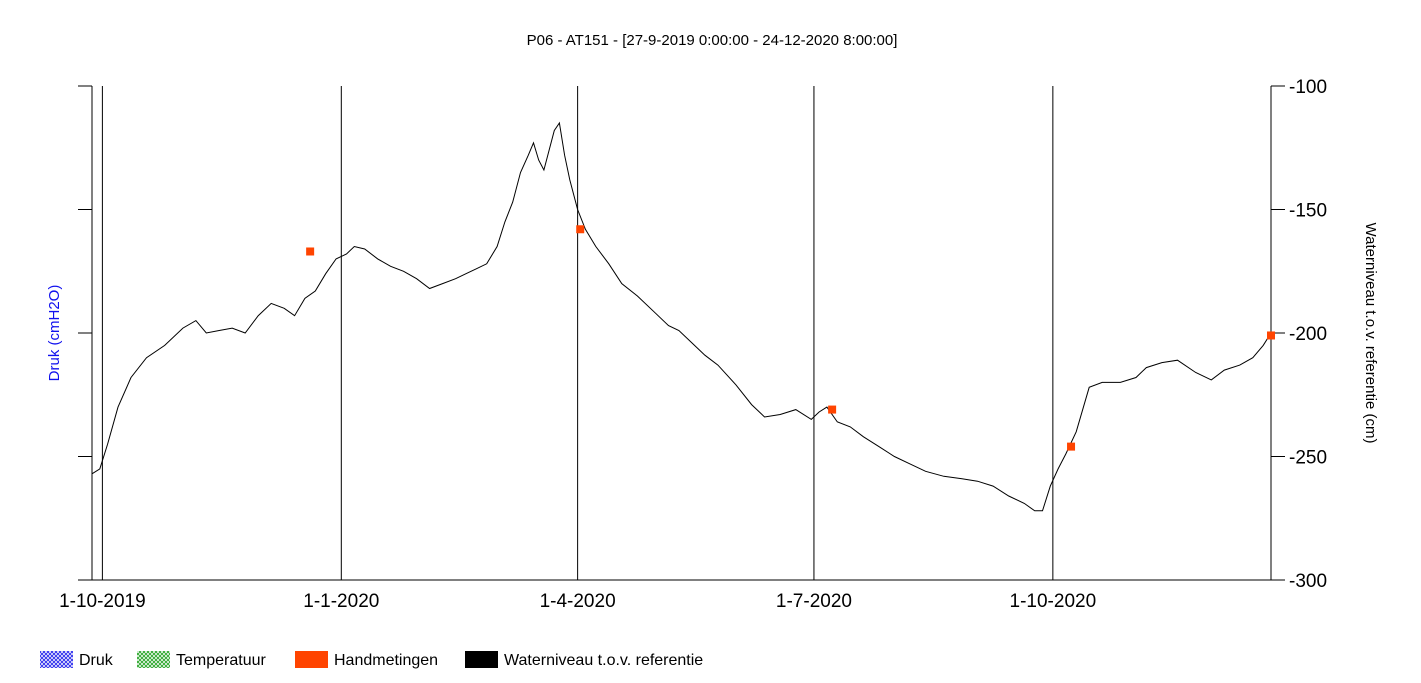 The width and height of the screenshot is (1421, 683). Describe the element at coordinates (1308, 334) in the screenshot. I see `y-tick-label: -200` at that location.